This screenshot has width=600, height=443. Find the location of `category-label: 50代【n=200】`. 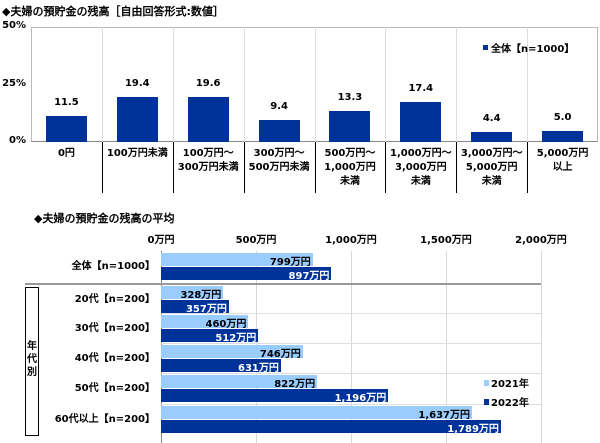

category-label: 50代【n=200】 is located at coordinates (114, 388).